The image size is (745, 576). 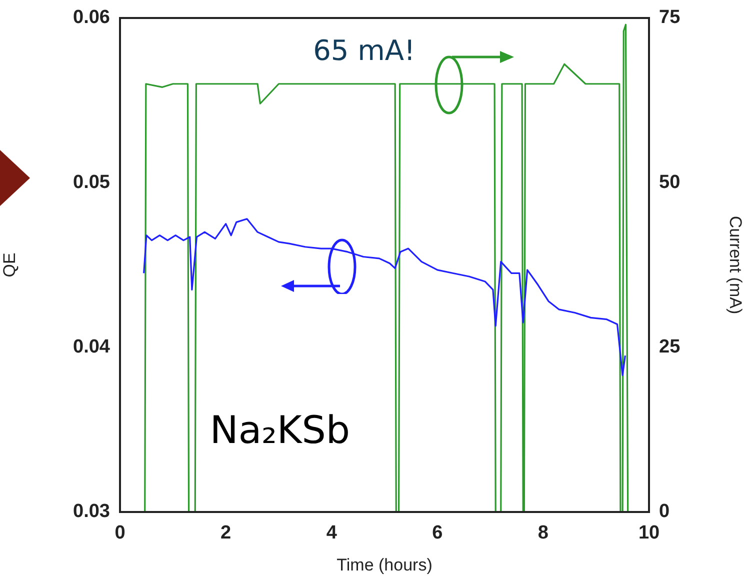 What do you see at coordinates (226, 533) in the screenshot?
I see `x-tick-label: 2` at bounding box center [226, 533].